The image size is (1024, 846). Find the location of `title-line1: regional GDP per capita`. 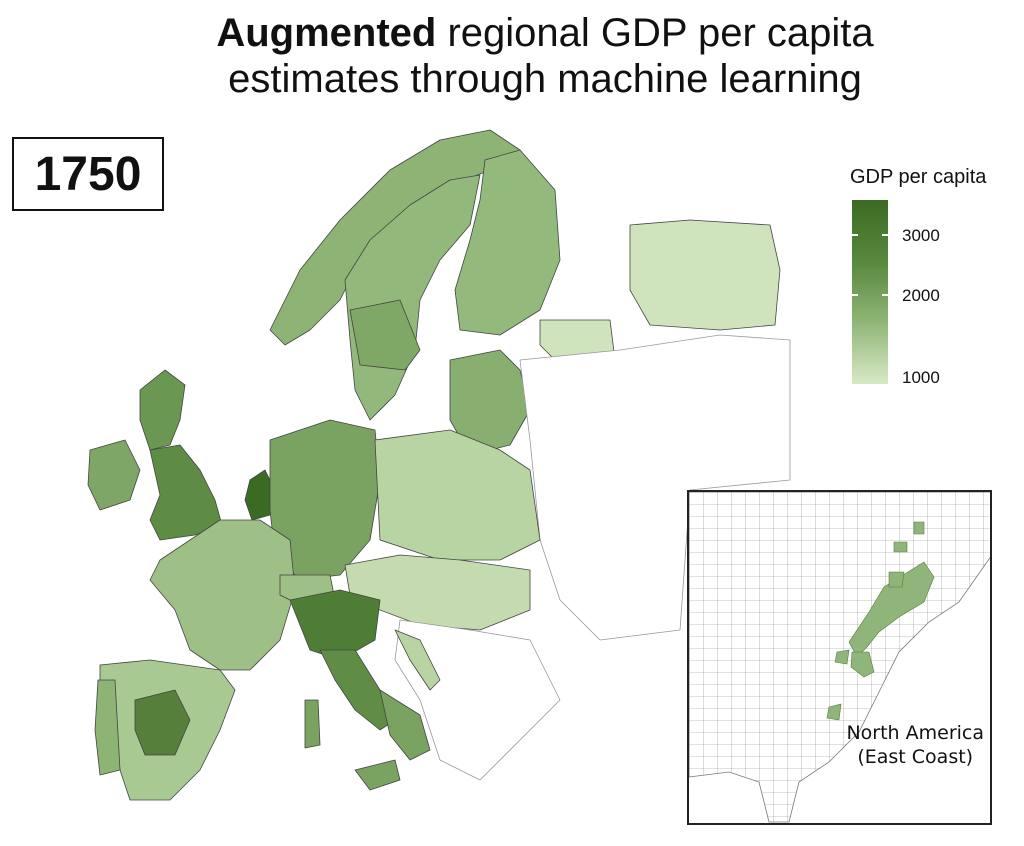

title-line1: regional GDP per capita is located at coordinates (655, 33).